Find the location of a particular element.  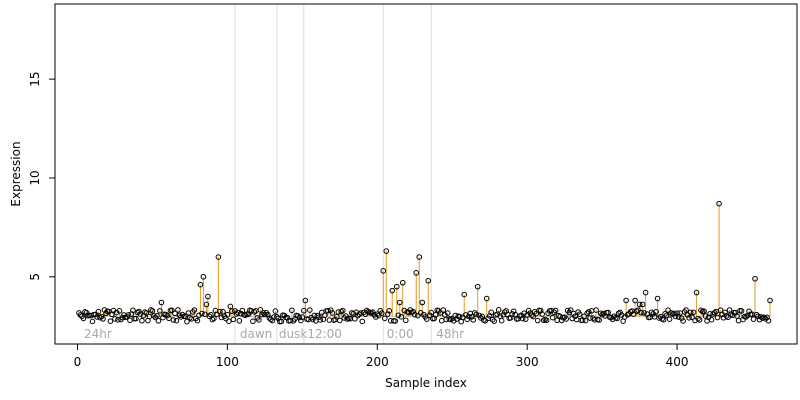

region-label: 24hr is located at coordinates (98, 334).